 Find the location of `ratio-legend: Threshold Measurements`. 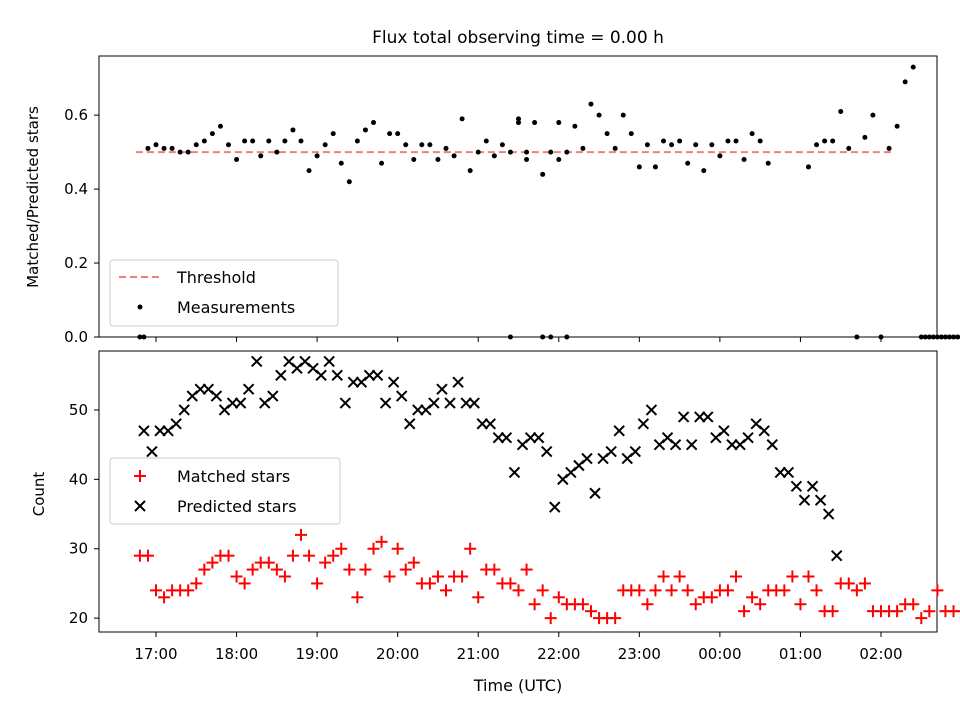

ratio-legend: Threshold Measurements is located at coordinates (224, 293).